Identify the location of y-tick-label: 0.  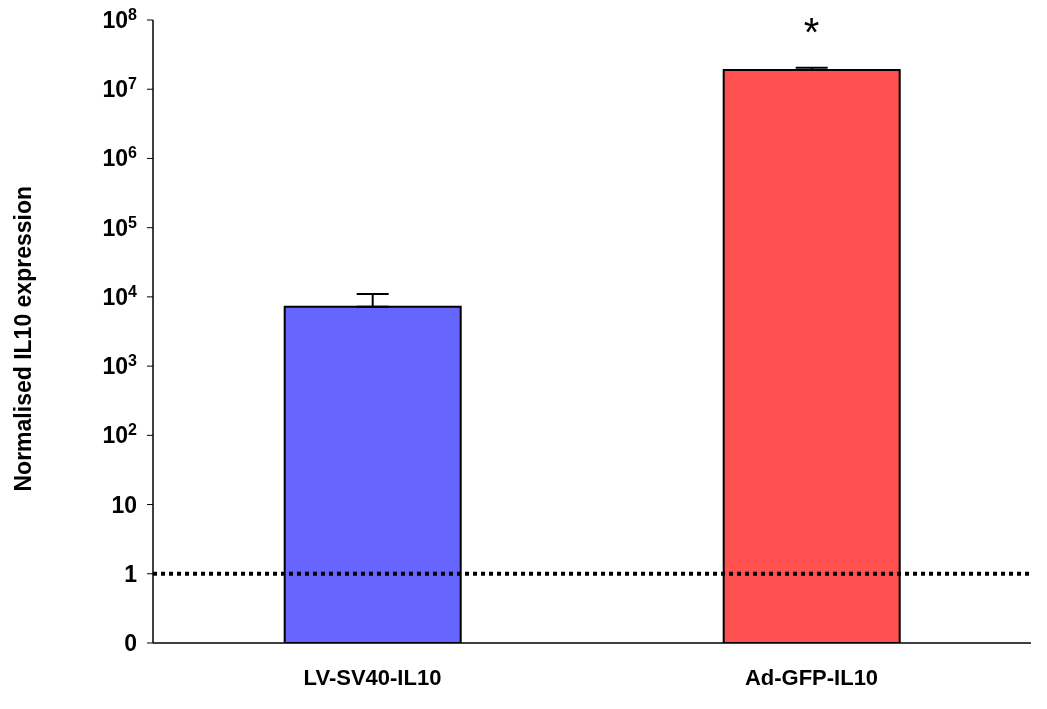
(130, 643).